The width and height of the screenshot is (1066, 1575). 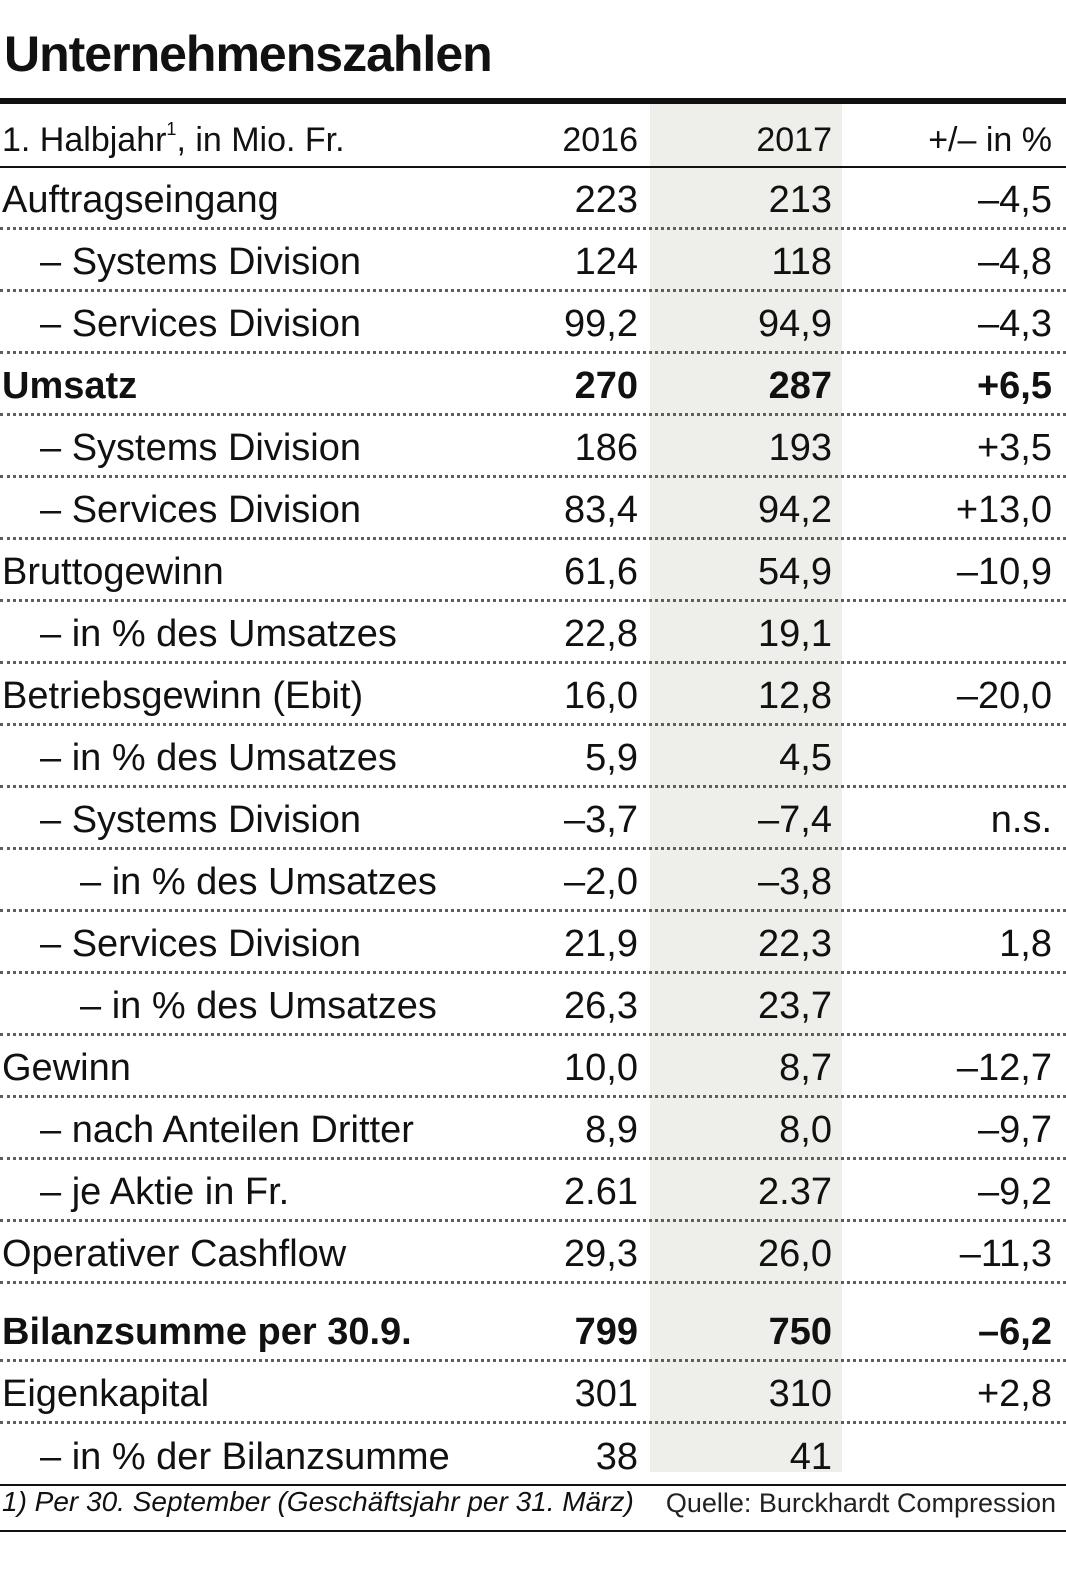 I want to click on value-change: –20,0, so click(x=1004, y=696).